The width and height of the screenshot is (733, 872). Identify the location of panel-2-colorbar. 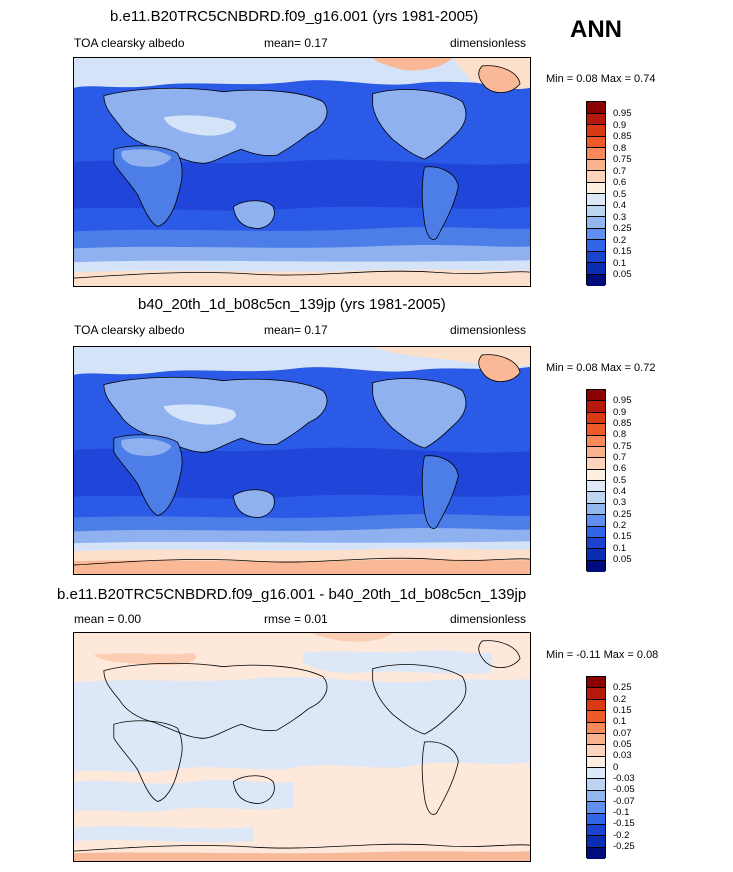
(596, 480).